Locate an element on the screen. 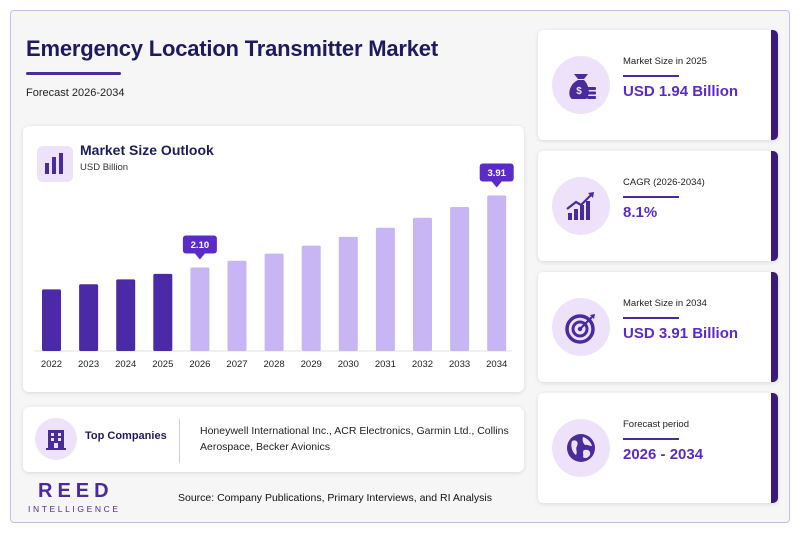 The width and height of the screenshot is (800, 533). stat-value: 2026 - 2034 is located at coordinates (663, 454).